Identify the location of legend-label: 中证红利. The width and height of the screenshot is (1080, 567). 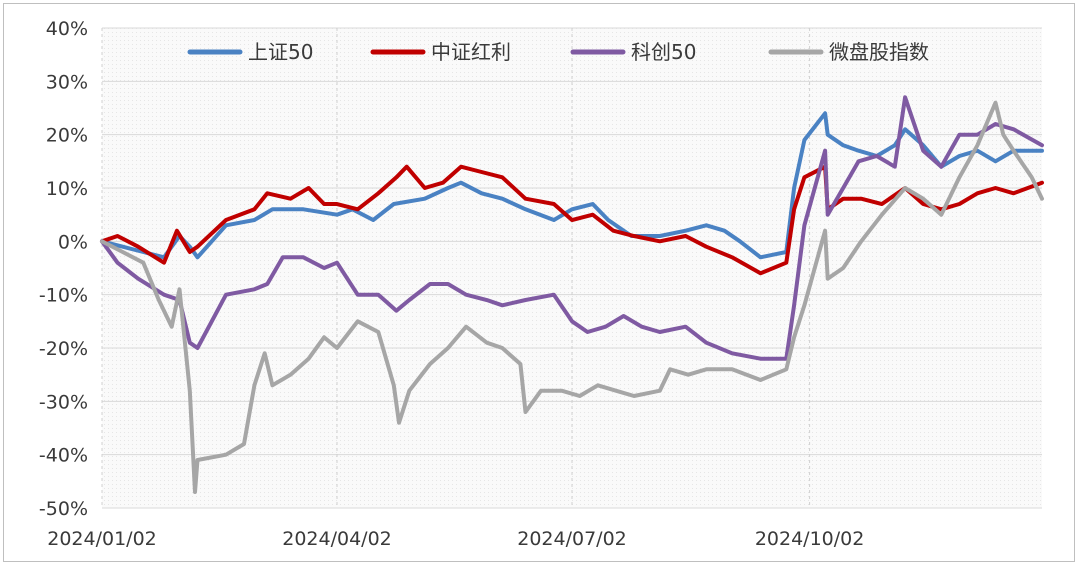
(471, 52).